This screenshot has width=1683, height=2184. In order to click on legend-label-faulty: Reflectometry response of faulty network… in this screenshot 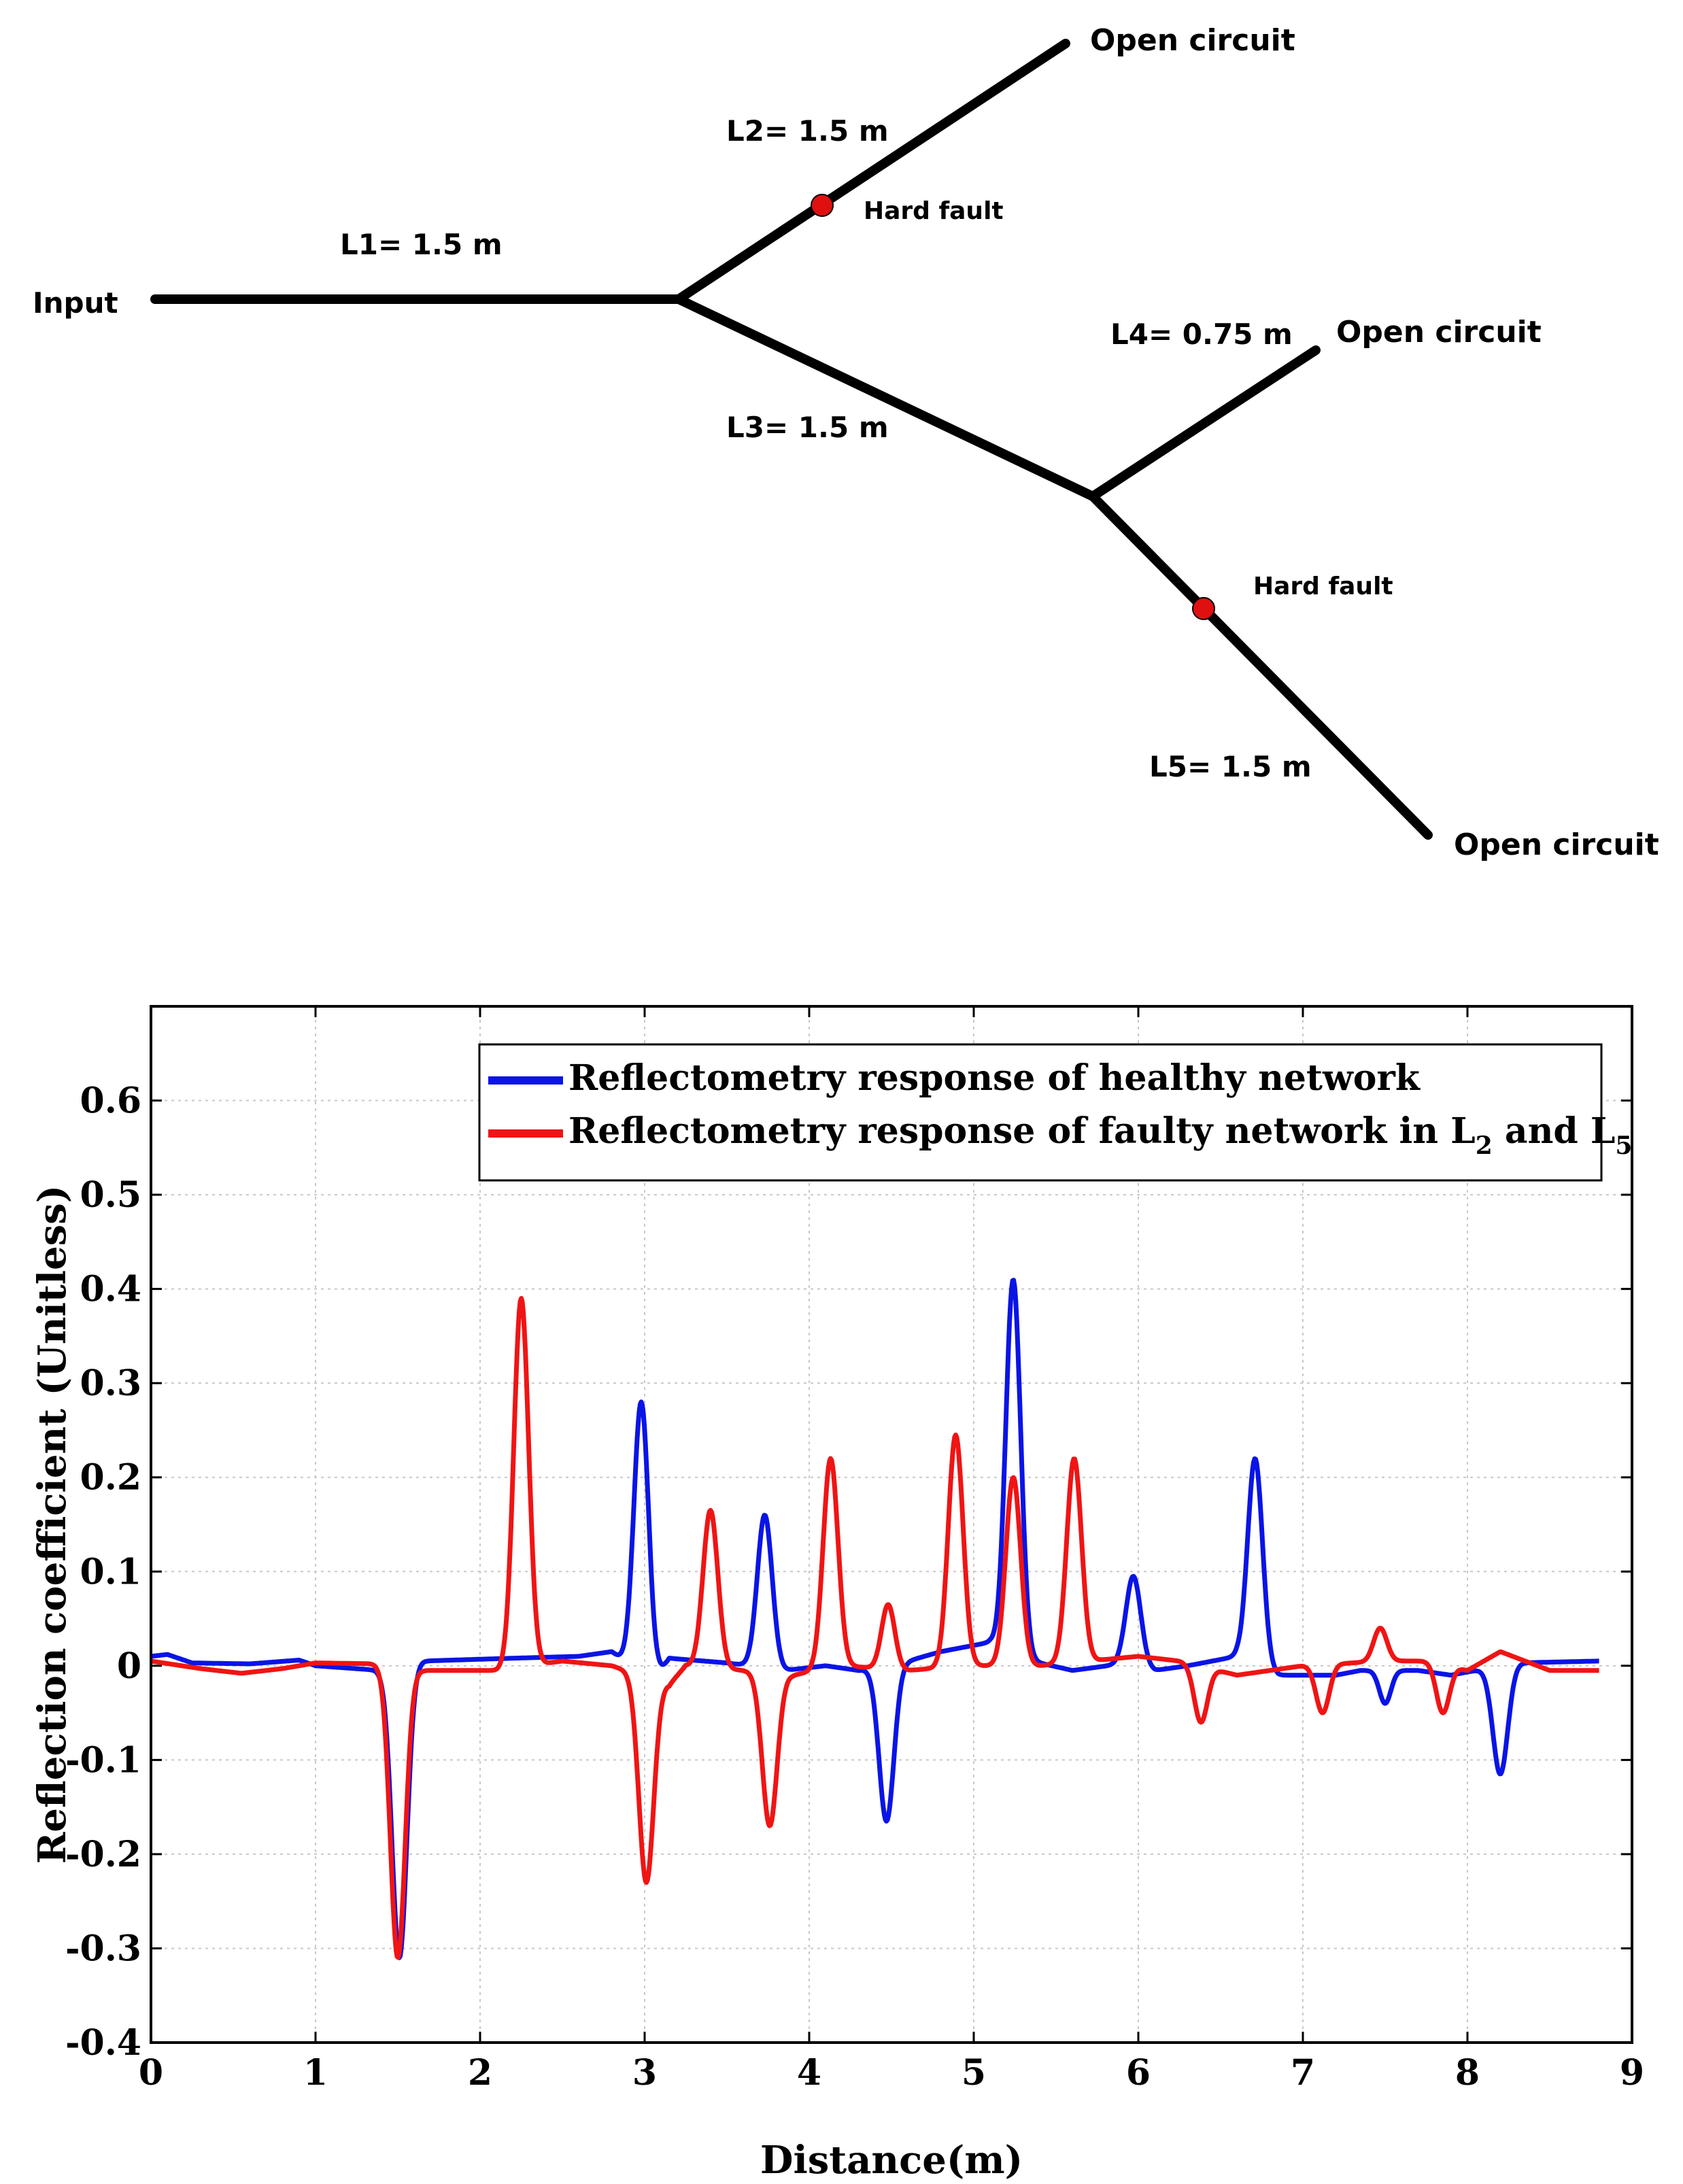, I will do `click(1100, 1135)`.